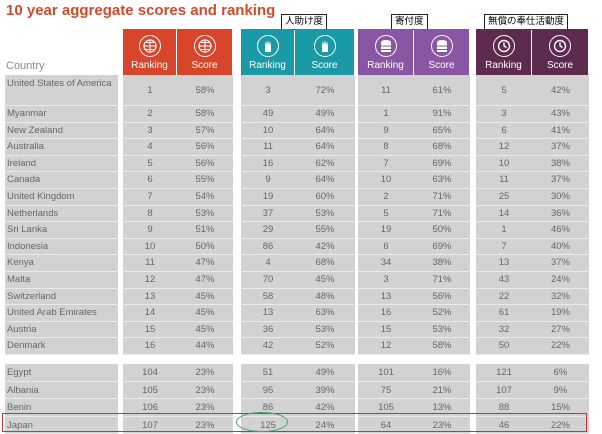 Image resolution: width=602 pixels, height=434 pixels. I want to click on country-cell: Malta, so click(61, 280).